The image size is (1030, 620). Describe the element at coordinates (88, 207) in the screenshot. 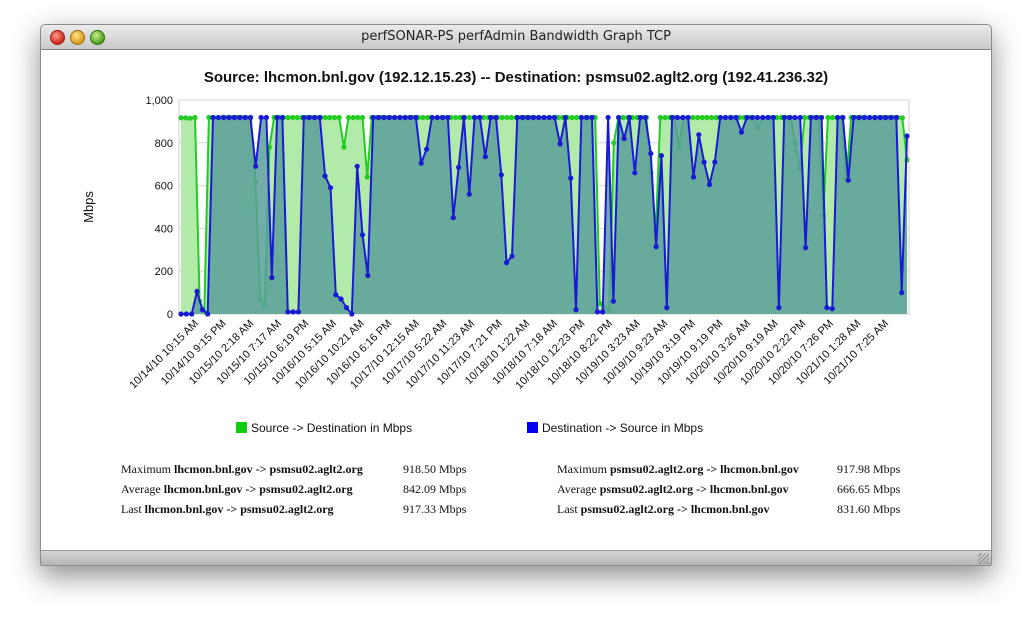

I see `y-axis-label: Mbps` at that location.